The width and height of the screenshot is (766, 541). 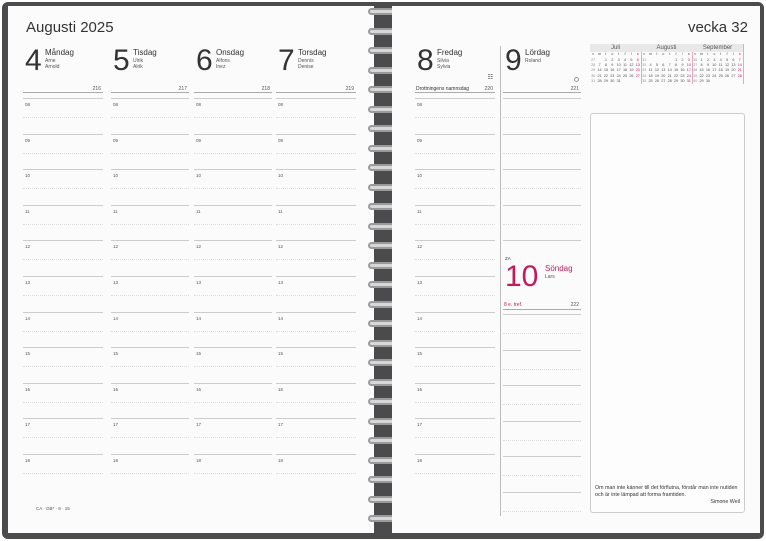 What do you see at coordinates (739, 75) in the screenshot?
I see `mini-day: 28` at bounding box center [739, 75].